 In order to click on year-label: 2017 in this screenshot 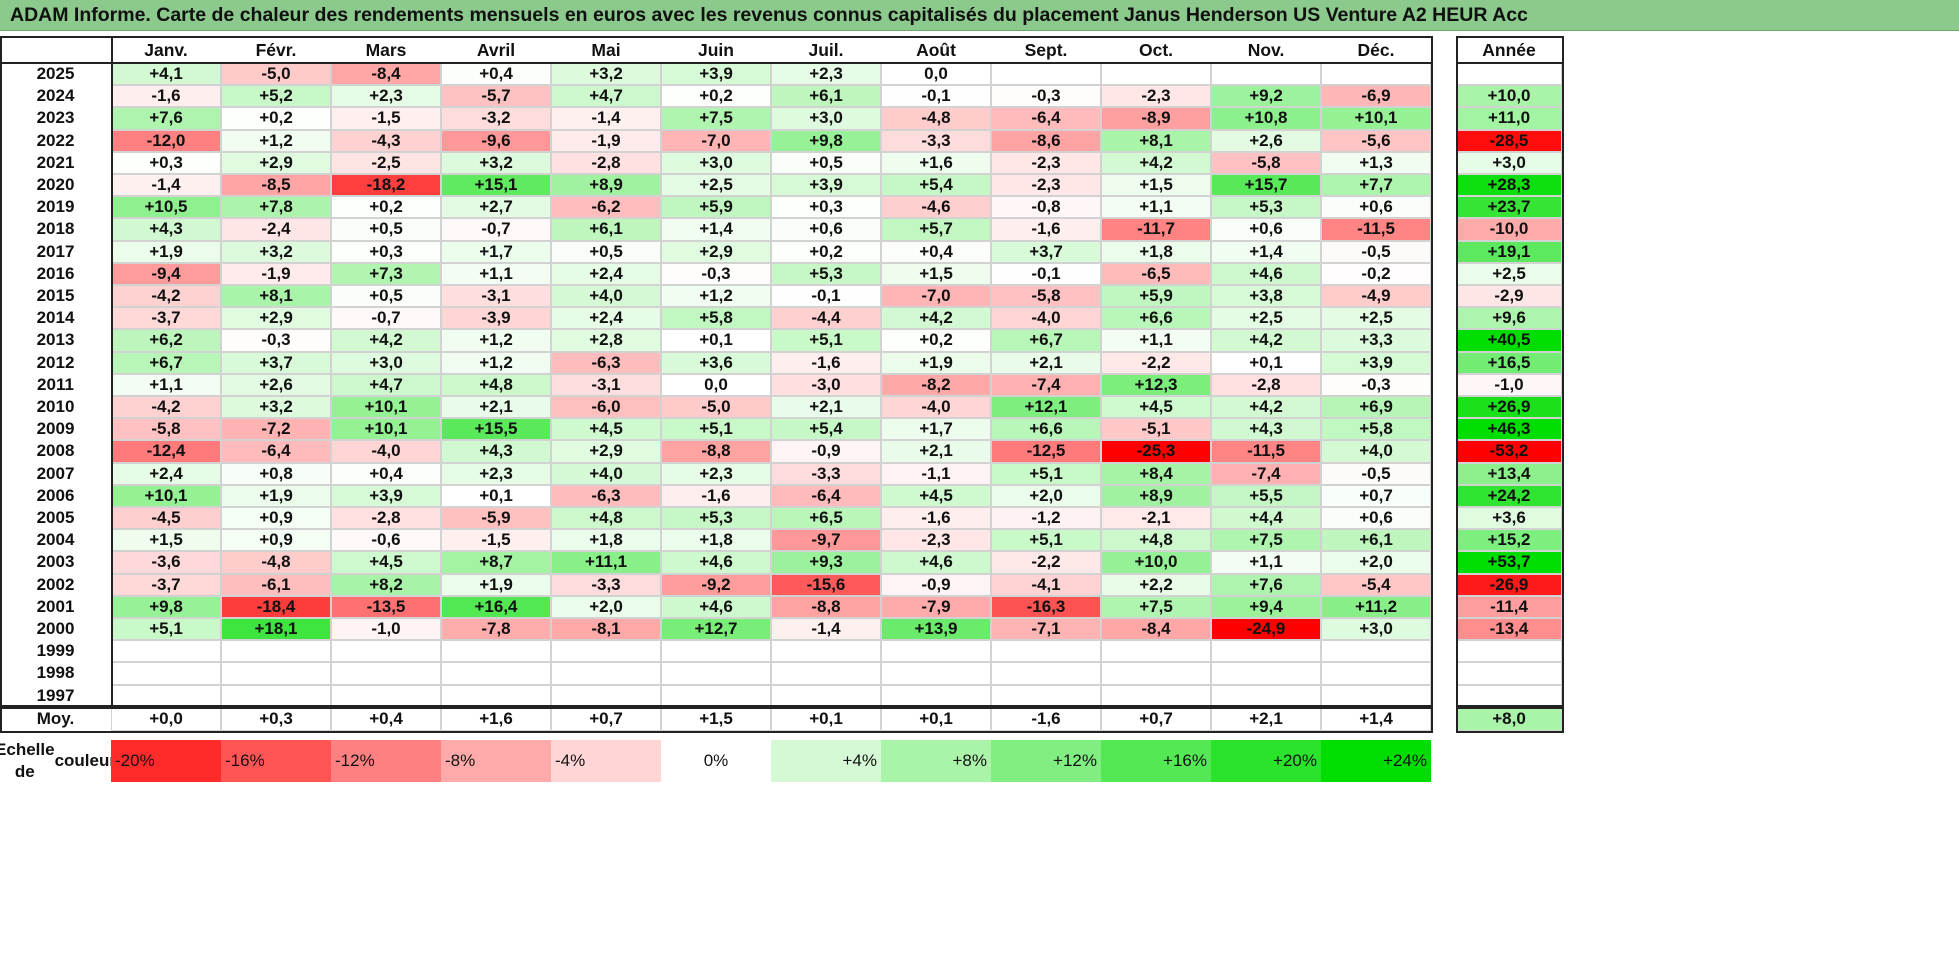, I will do `click(55, 251)`.